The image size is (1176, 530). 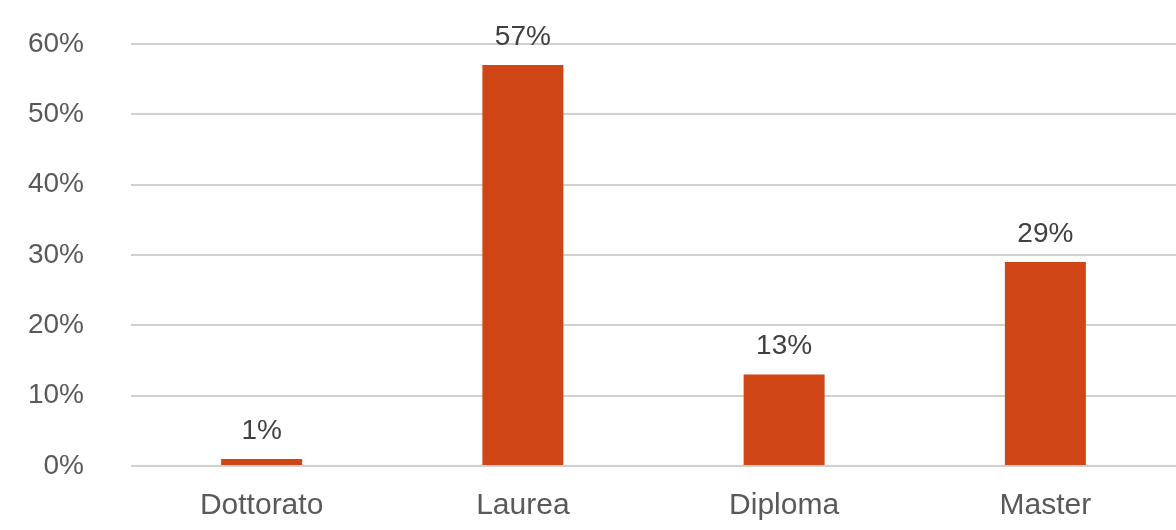 I want to click on x-tick-label: Laurea, so click(x=523, y=504).